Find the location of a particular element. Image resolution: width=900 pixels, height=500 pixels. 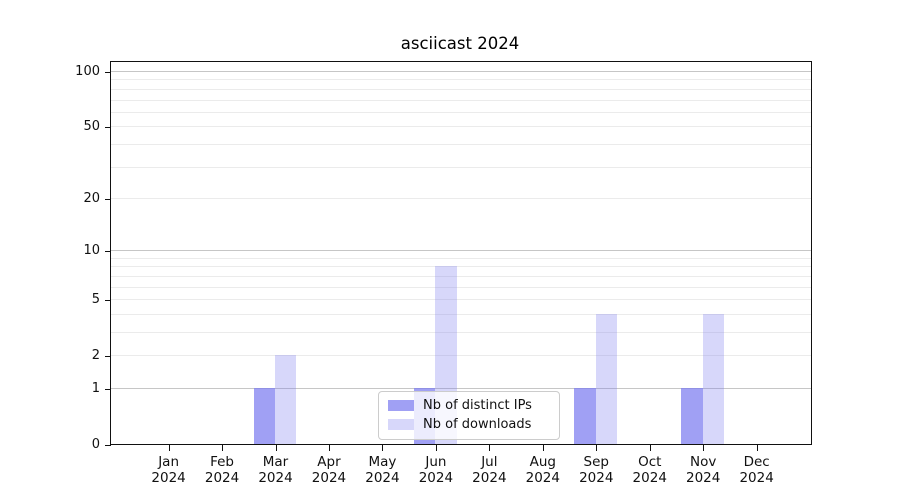

legend-row-downloads: Nb of downloads is located at coordinates (469, 424).